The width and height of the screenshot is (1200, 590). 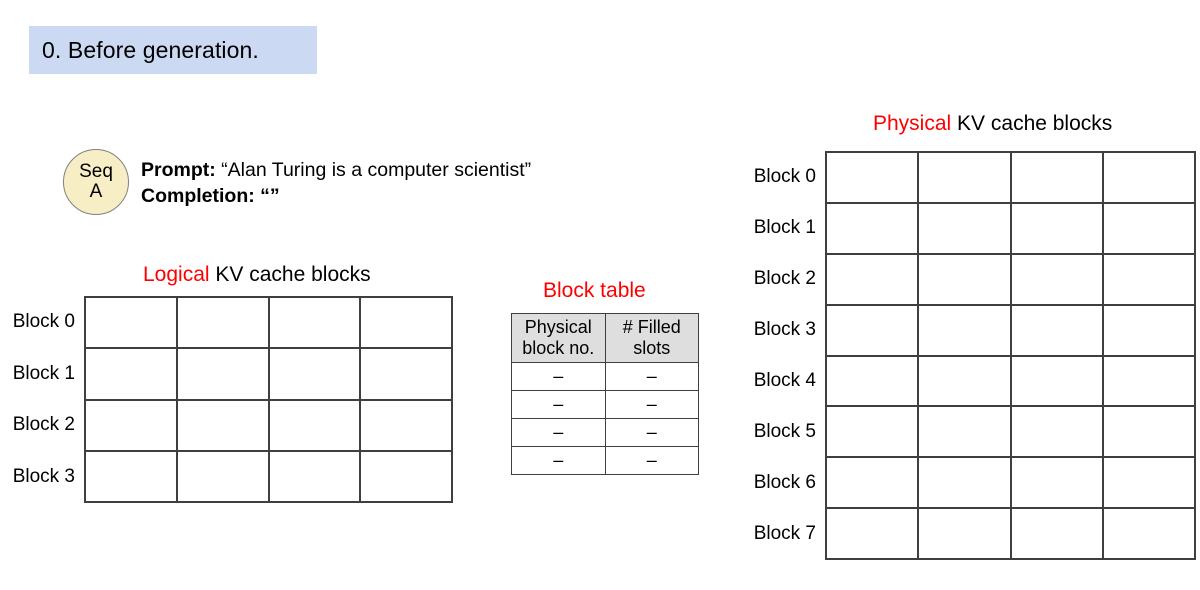 I want to click on completion-value: “”, so click(x=270, y=195).